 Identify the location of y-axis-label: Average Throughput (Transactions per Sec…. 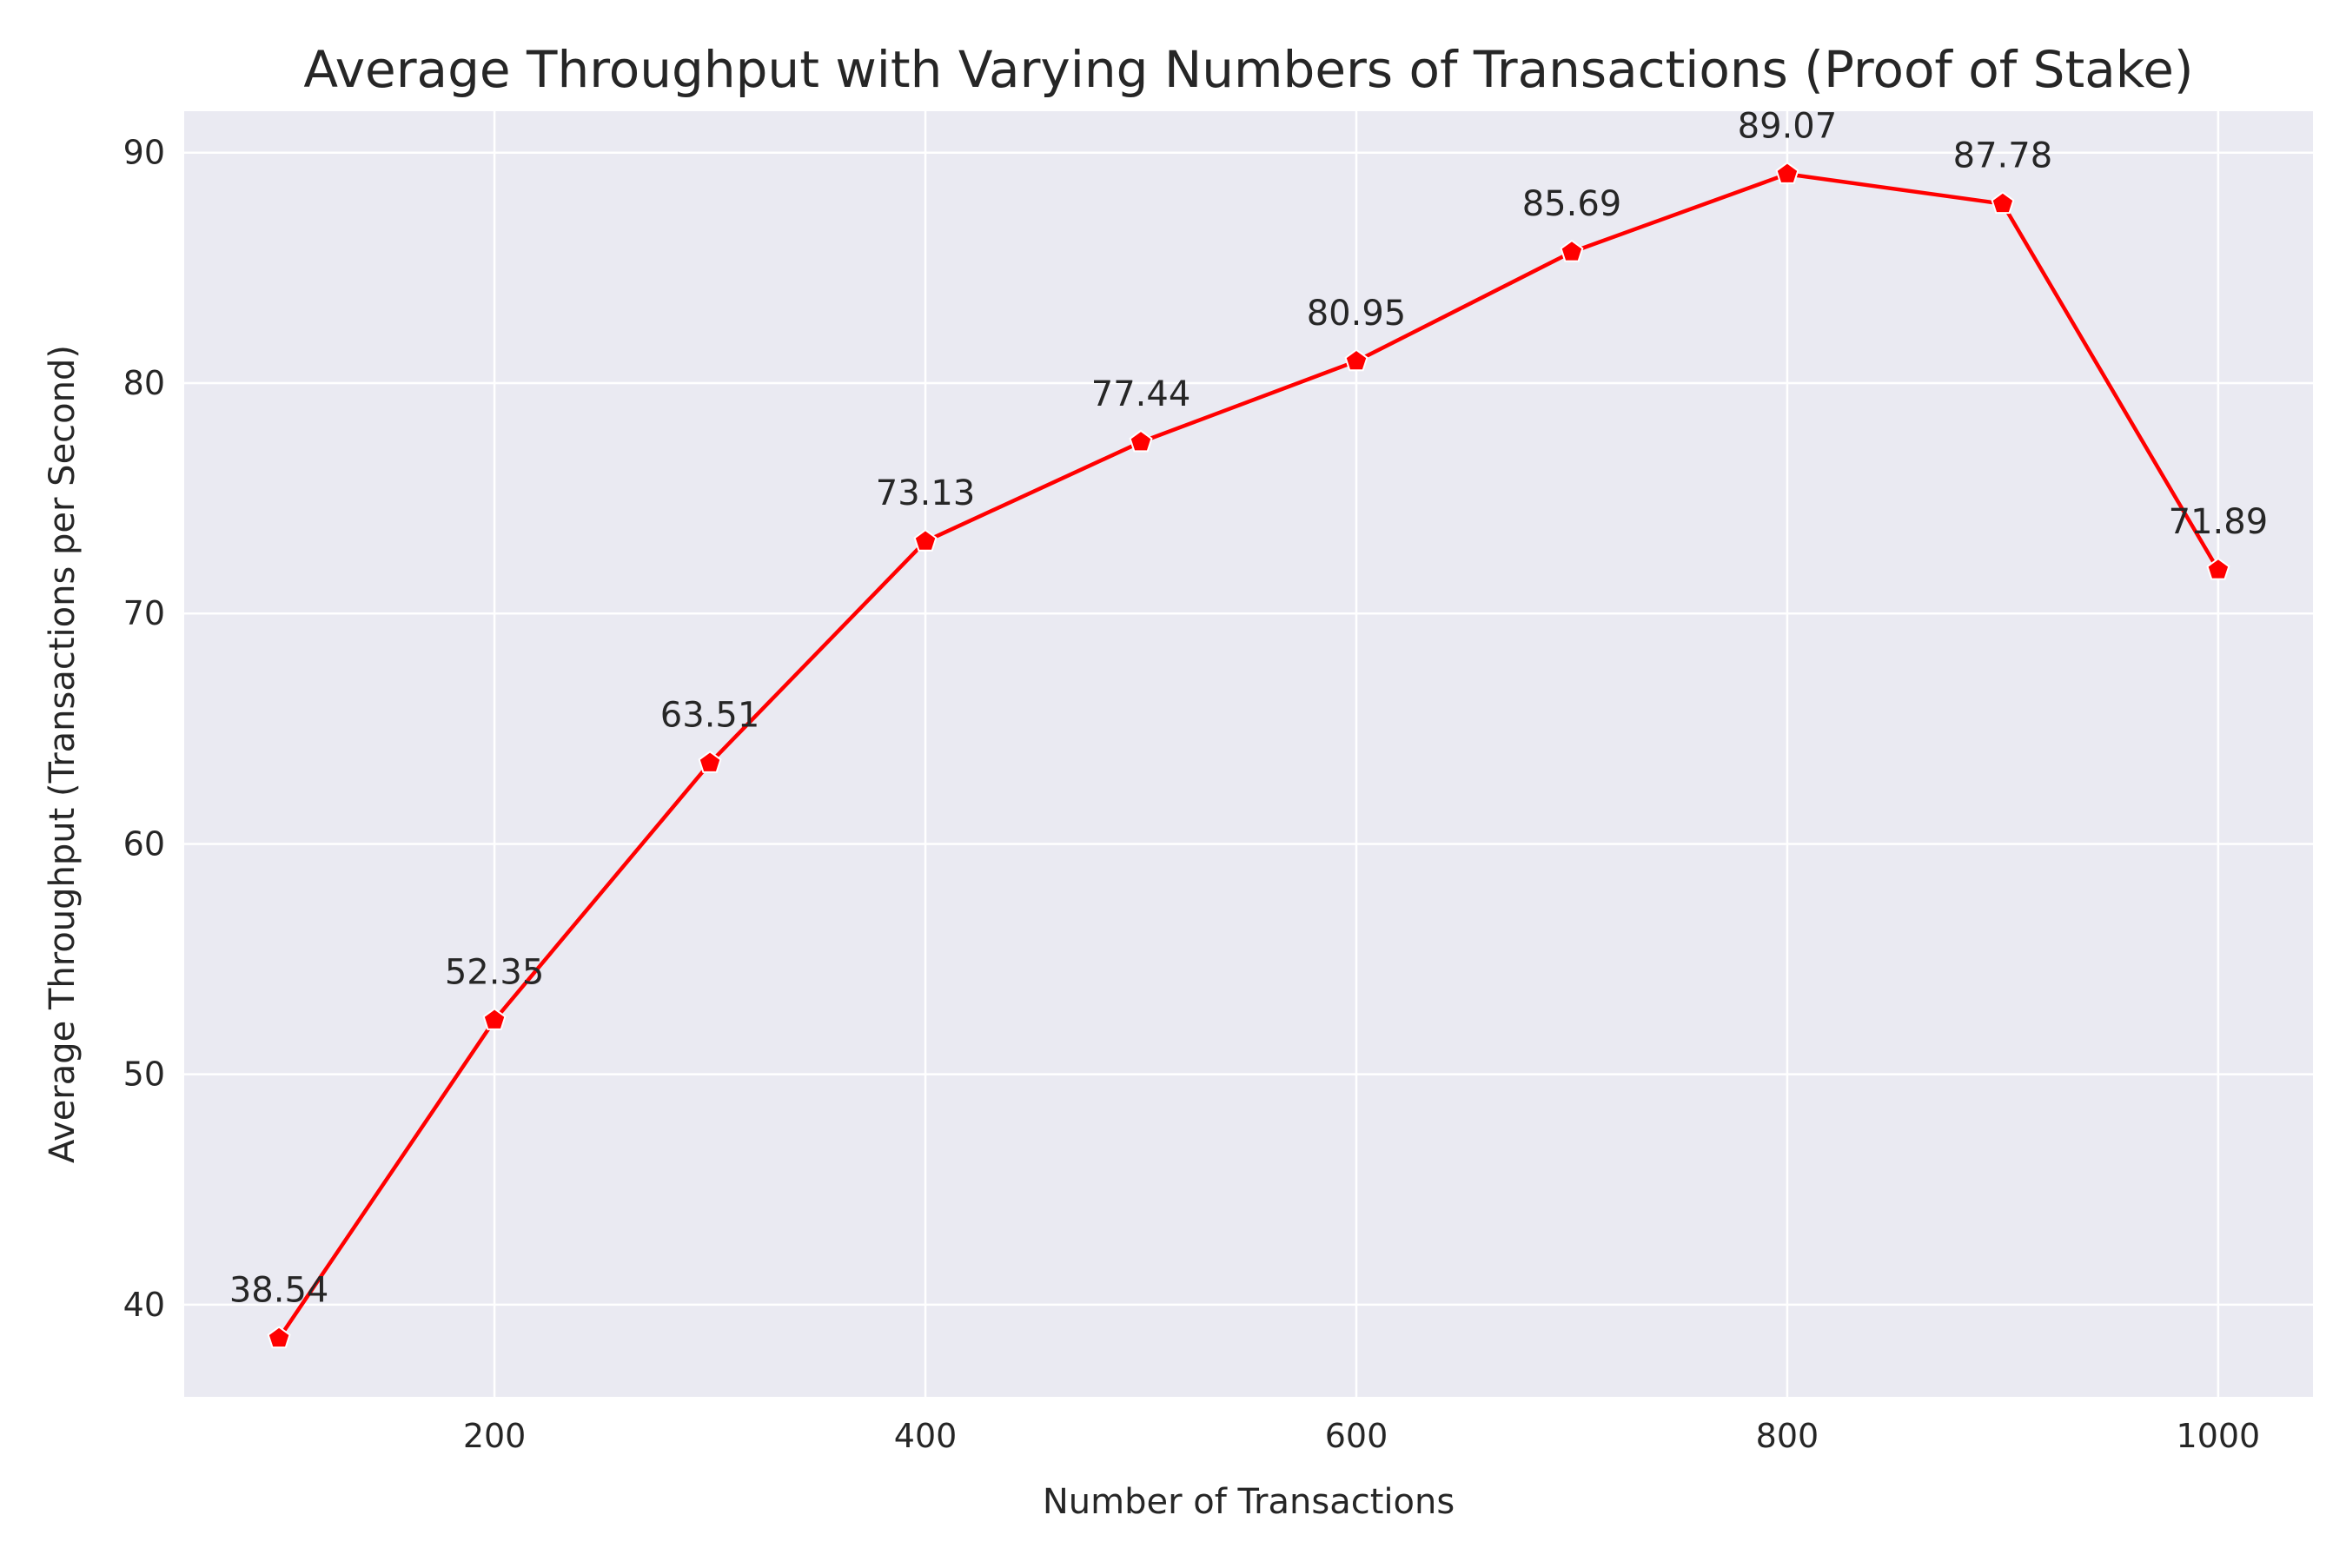
(63, 754).